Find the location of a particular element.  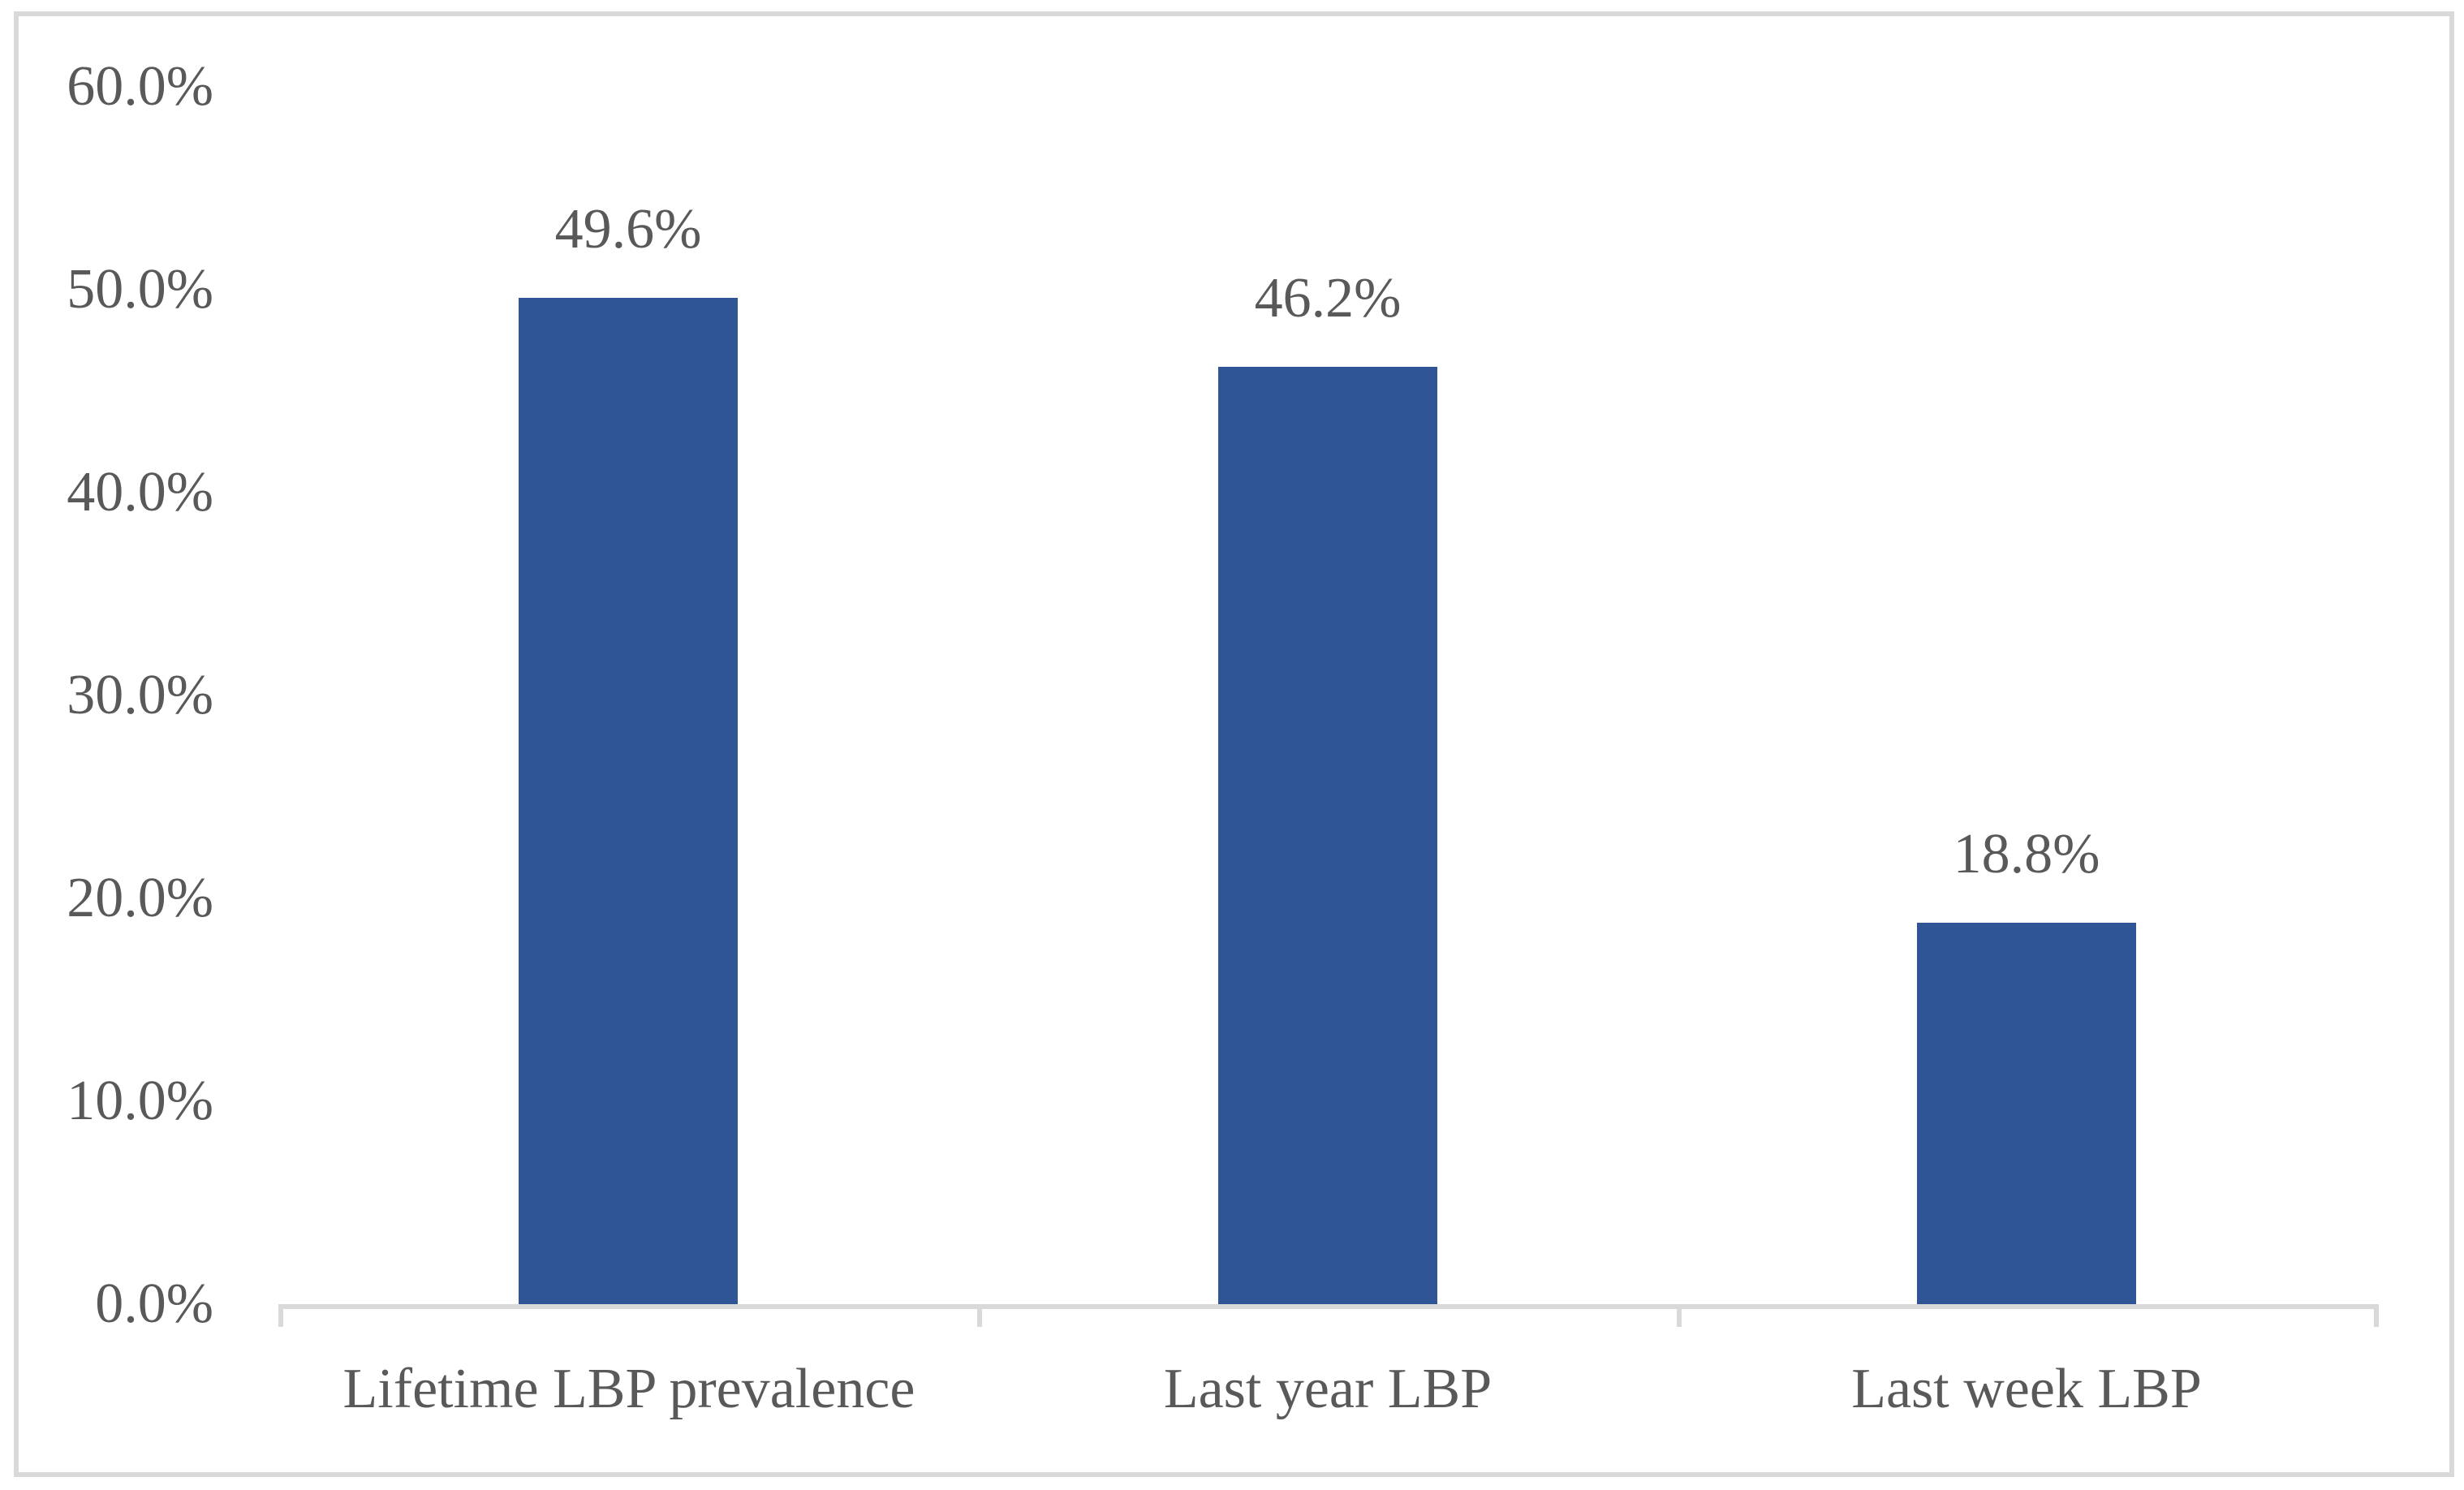

category-label-last-year-lbp: Last year LBP is located at coordinates (1328, 1389).